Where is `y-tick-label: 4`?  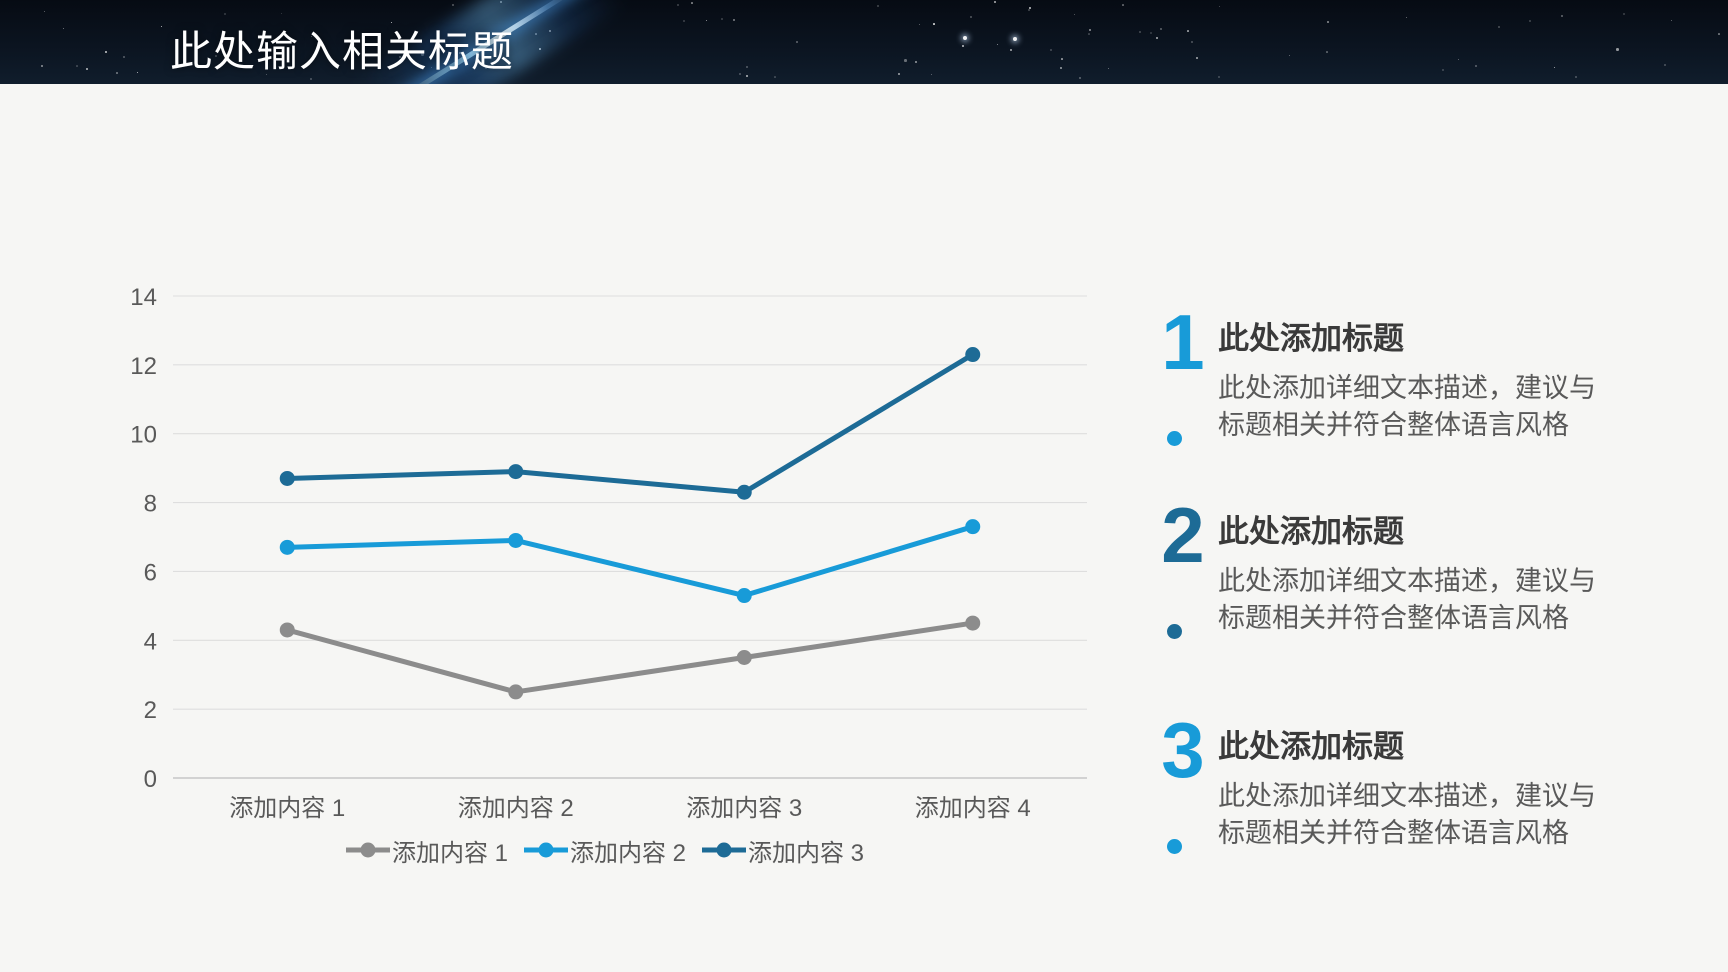 y-tick-label: 4 is located at coordinates (150, 641).